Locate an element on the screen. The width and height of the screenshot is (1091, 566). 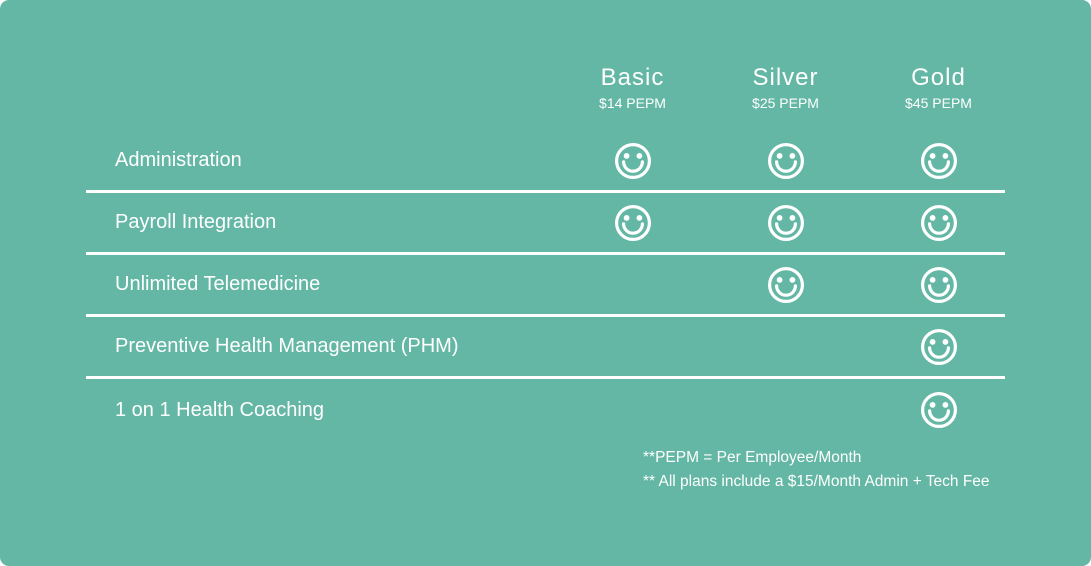
plan-header-silver: Silver $25 PEPM is located at coordinates (785, 88).